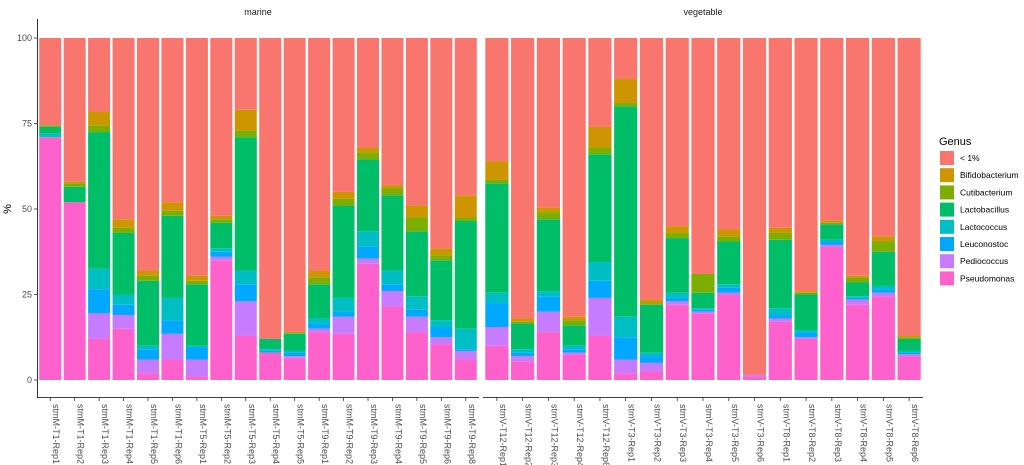 Image resolution: width=1024 pixels, height=465 pixels. I want to click on bar-stmv-t12-rep2, so click(523, 209).